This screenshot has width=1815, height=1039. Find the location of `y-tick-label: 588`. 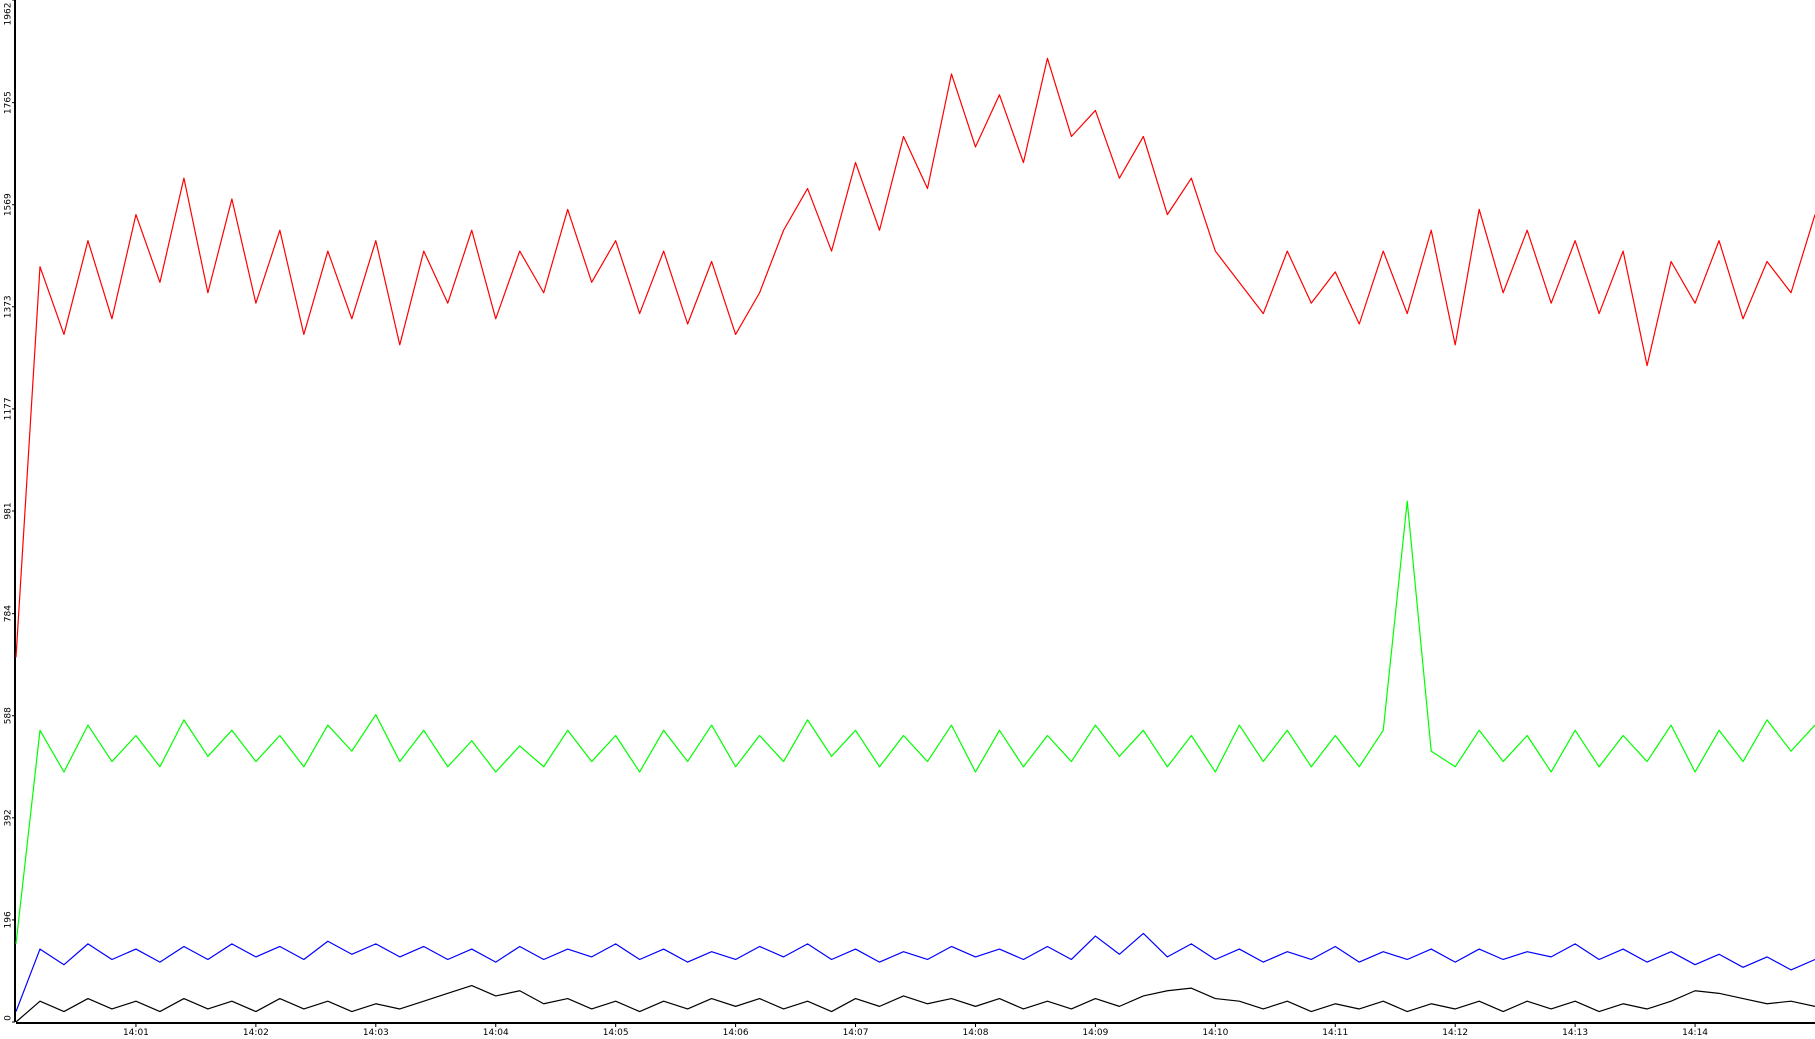

y-tick-label: 588 is located at coordinates (9, 715).